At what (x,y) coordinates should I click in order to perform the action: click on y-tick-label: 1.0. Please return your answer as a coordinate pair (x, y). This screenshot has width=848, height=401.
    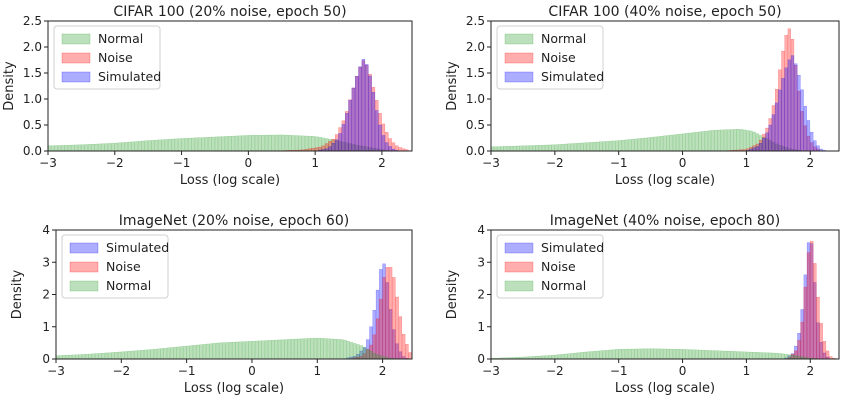
    Looking at the image, I should click on (475, 99).